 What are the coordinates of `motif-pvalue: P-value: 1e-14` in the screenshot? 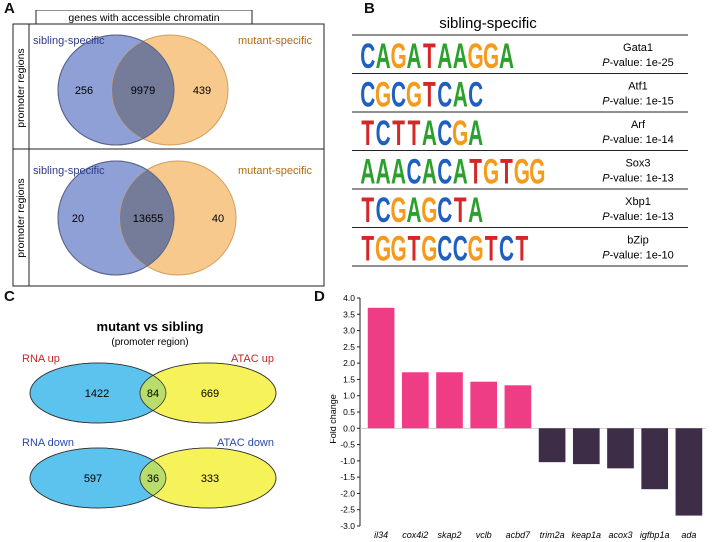 It's located at (638, 140).